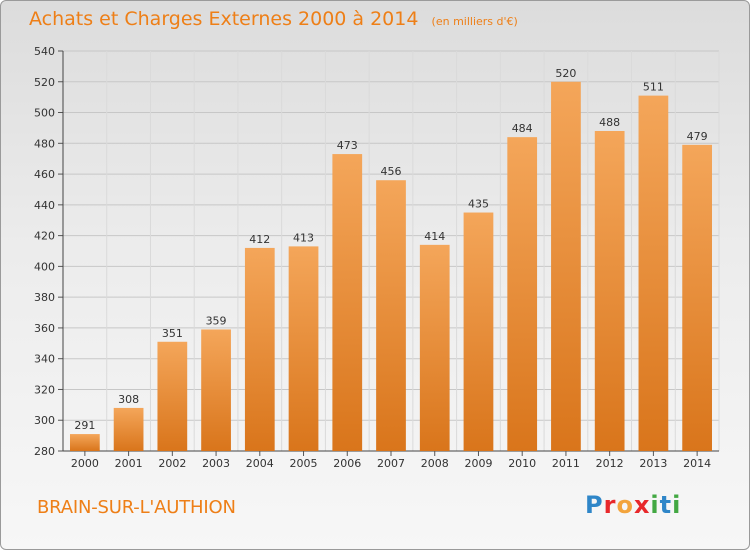  I want to click on y-tick-label: 480, so click(44, 143).